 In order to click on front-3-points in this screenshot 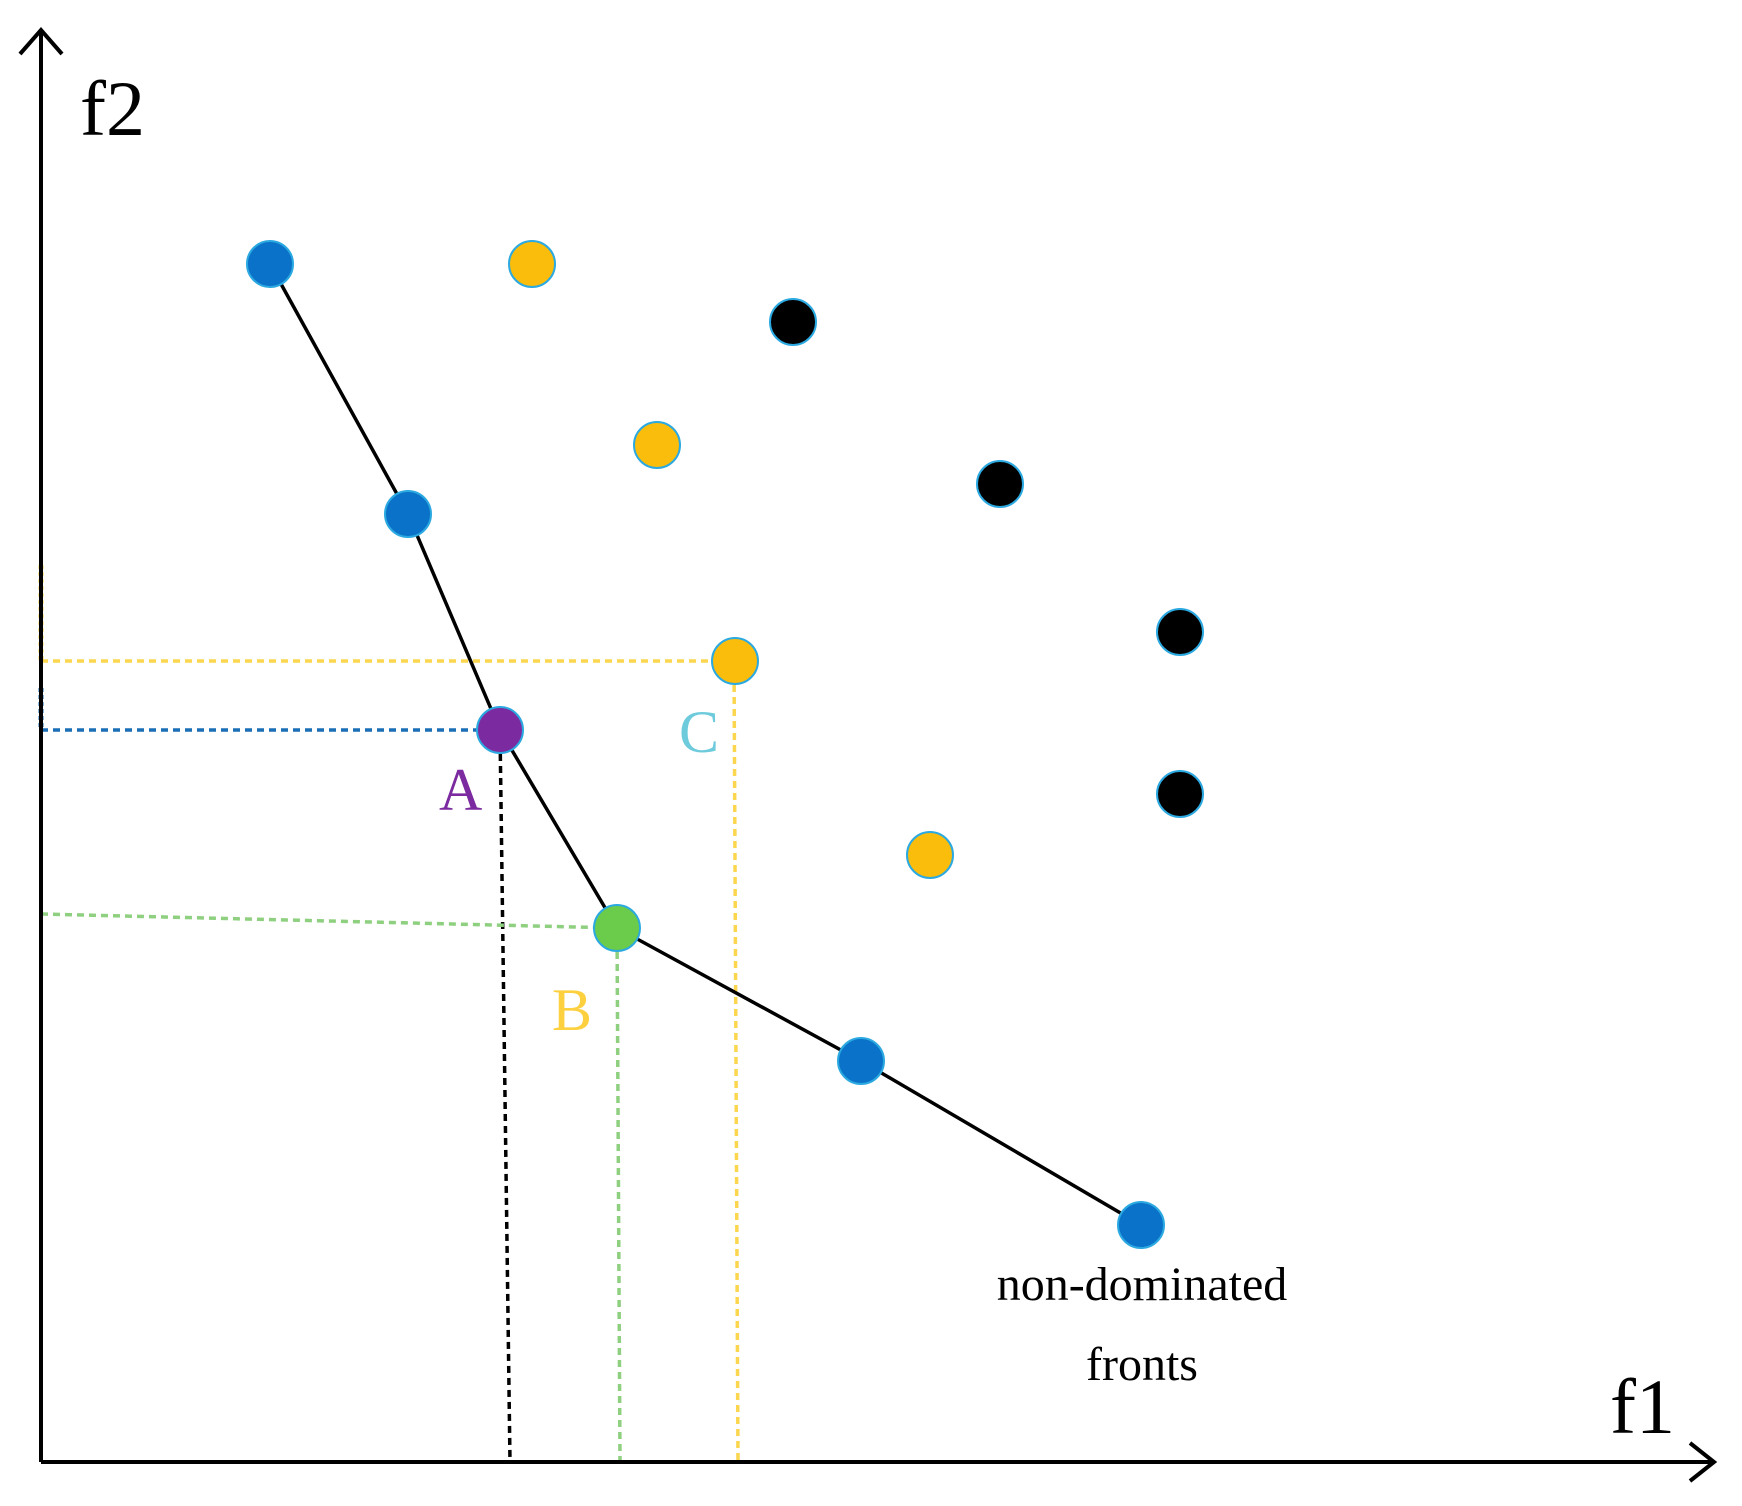, I will do `click(986, 558)`.